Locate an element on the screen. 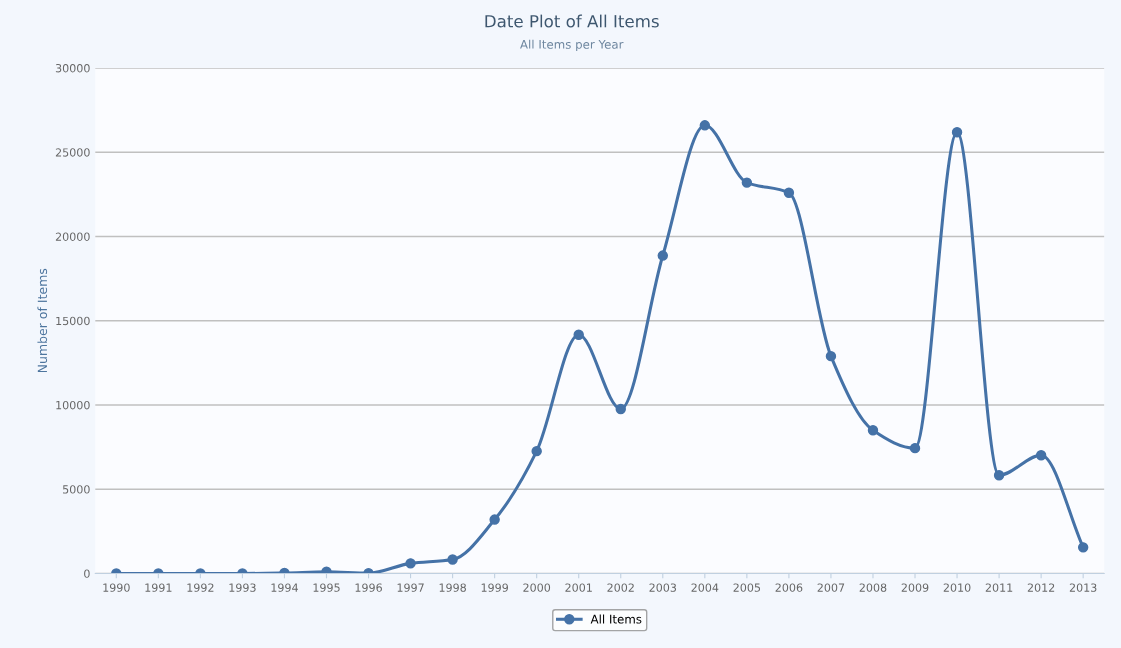 This screenshot has height=648, width=1121. x-tick-label: 2010 is located at coordinates (957, 587).